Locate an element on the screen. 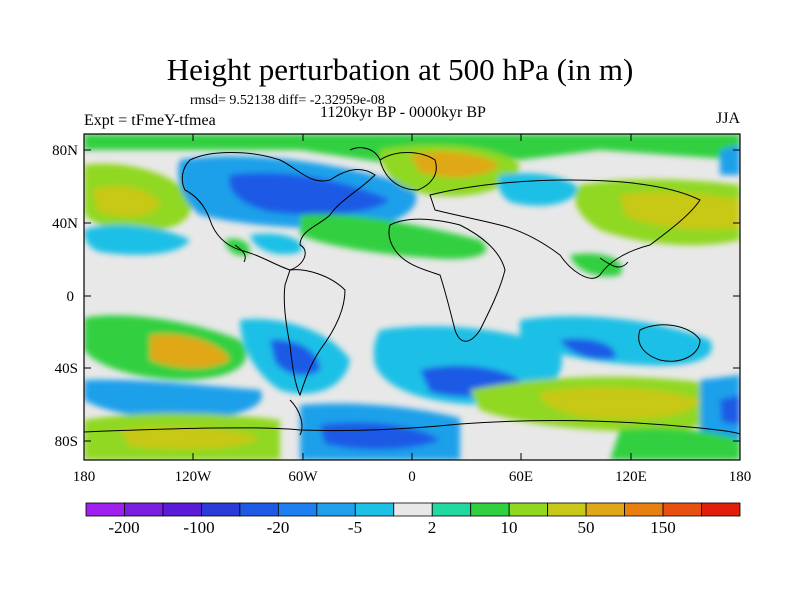 Image resolution: width=800 pixels, height=600 pixels. tropical-pacific-blue is located at coordinates (276, 244).